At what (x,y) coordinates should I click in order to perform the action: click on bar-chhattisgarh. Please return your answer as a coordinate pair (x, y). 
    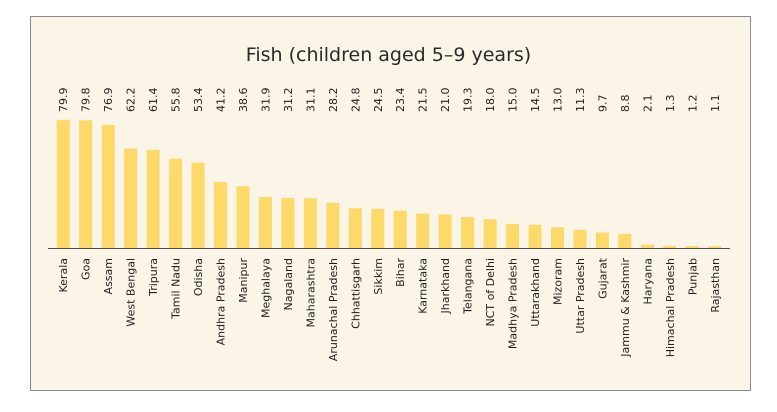
    Looking at the image, I should click on (355, 228).